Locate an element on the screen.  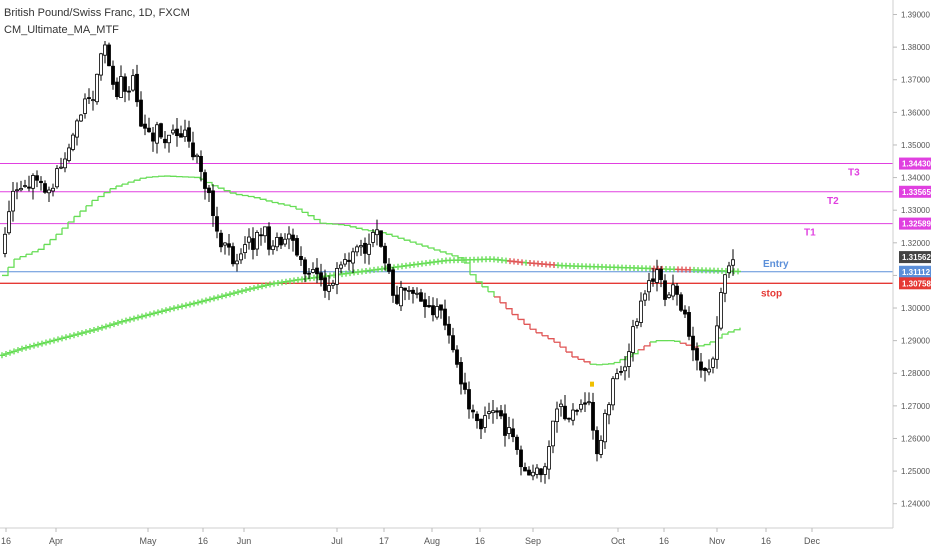
x-tick-label: 17 is located at coordinates (384, 541).